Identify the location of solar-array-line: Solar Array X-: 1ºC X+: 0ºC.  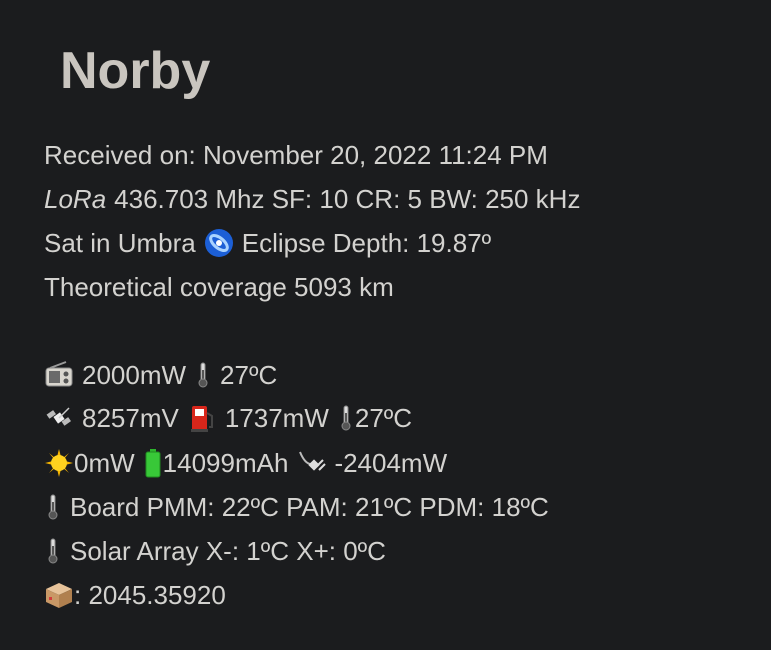
(215, 551).